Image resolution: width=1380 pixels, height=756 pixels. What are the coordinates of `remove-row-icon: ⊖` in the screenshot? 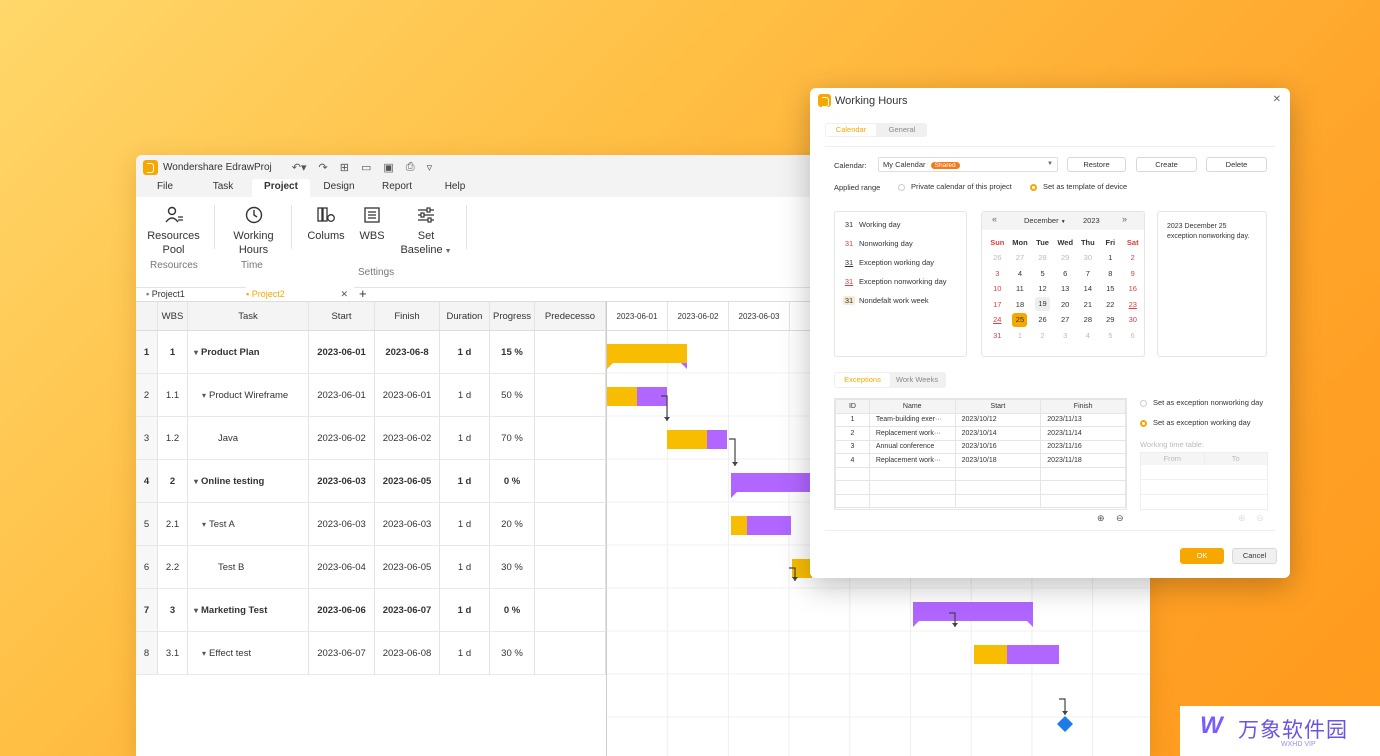 It's located at (1120, 518).